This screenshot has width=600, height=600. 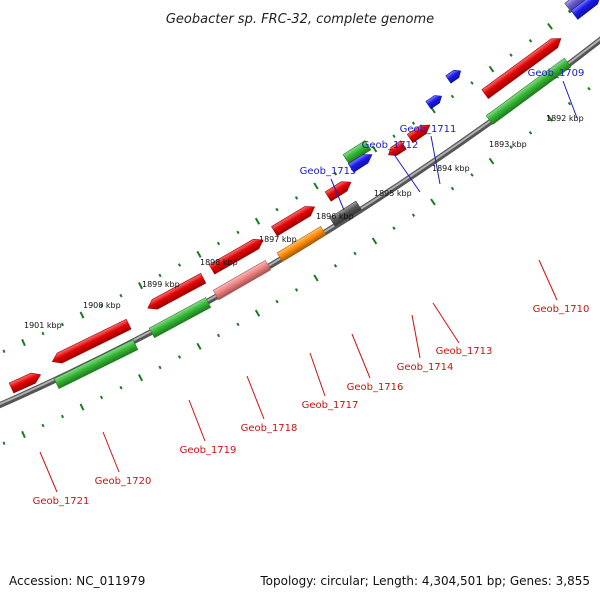 I want to click on feature-geob-1715-blue, so click(x=360, y=161).